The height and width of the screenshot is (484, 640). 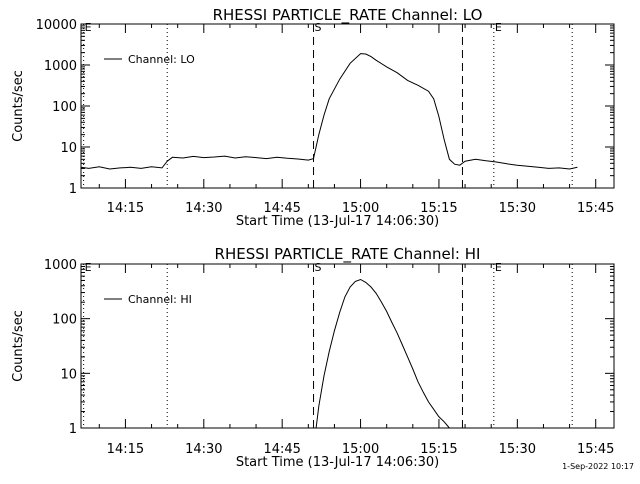 I want to click on series-line, so click(x=382, y=353).